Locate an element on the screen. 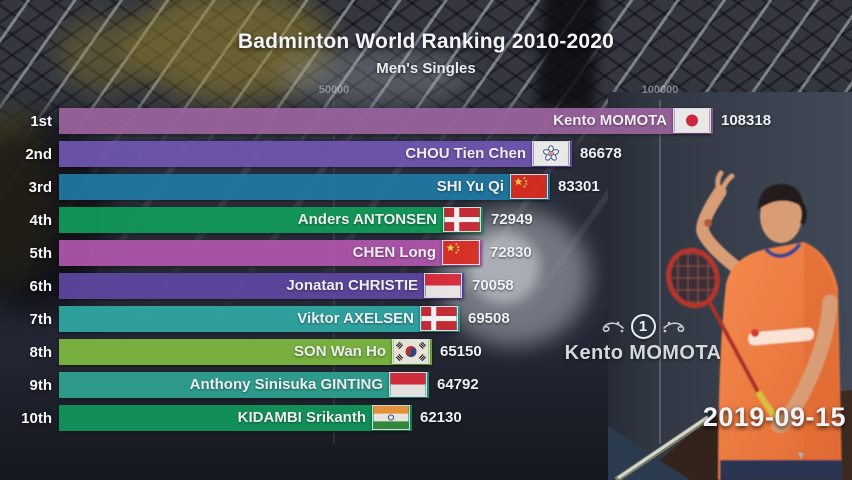 This screenshot has width=852, height=480. rank-bar: KIDAMBI Srikanth is located at coordinates (235, 418).